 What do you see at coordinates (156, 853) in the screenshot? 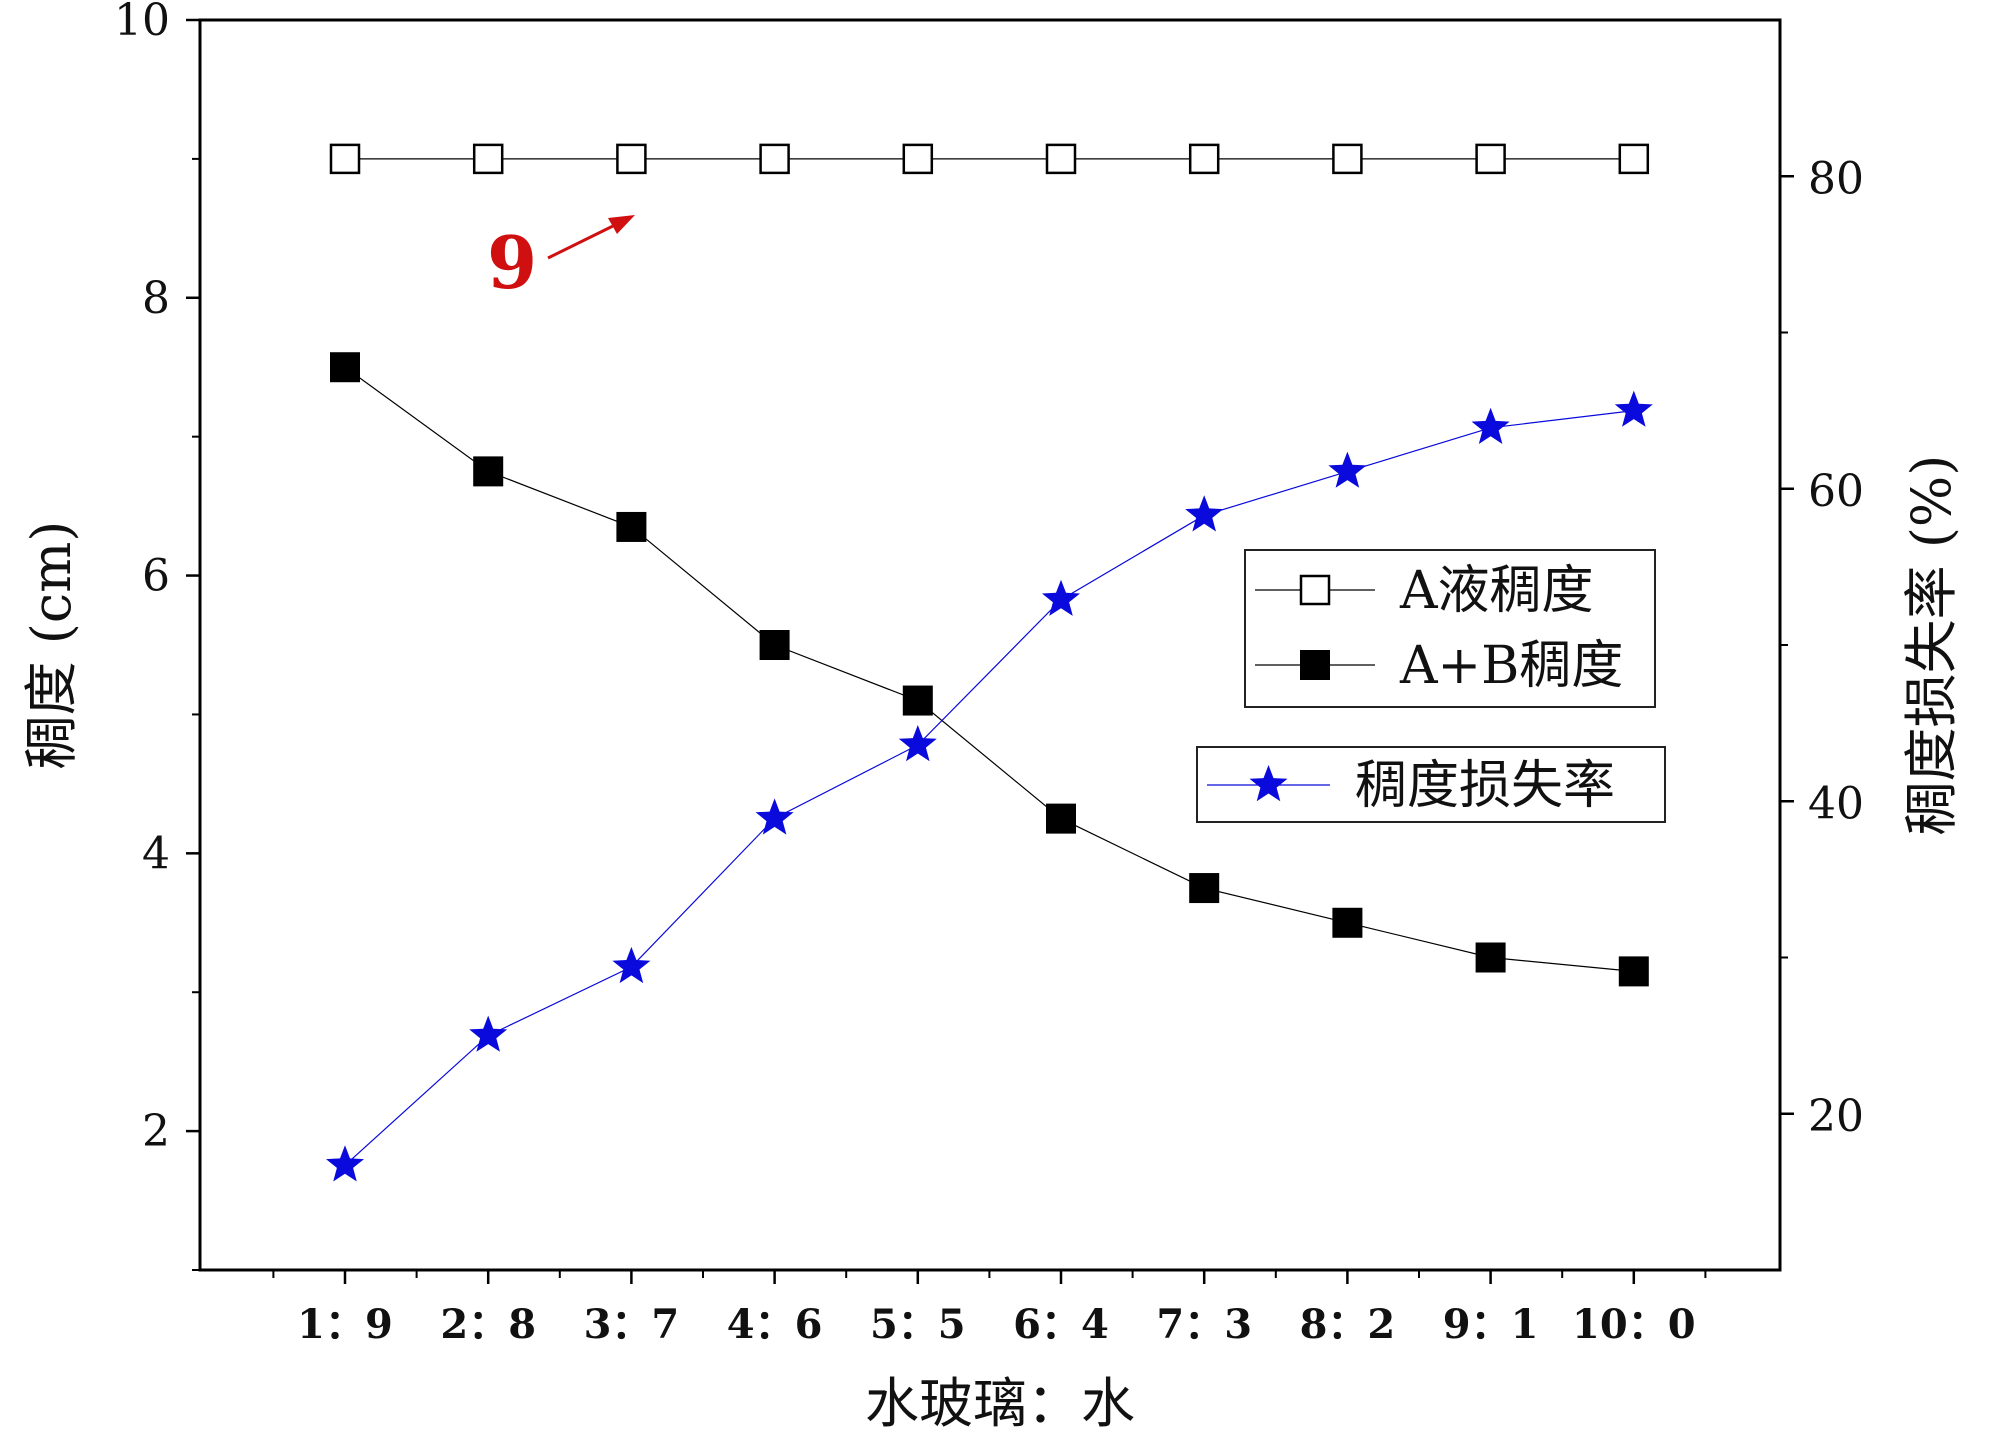
I see `y-left-tick-label: 4` at bounding box center [156, 853].